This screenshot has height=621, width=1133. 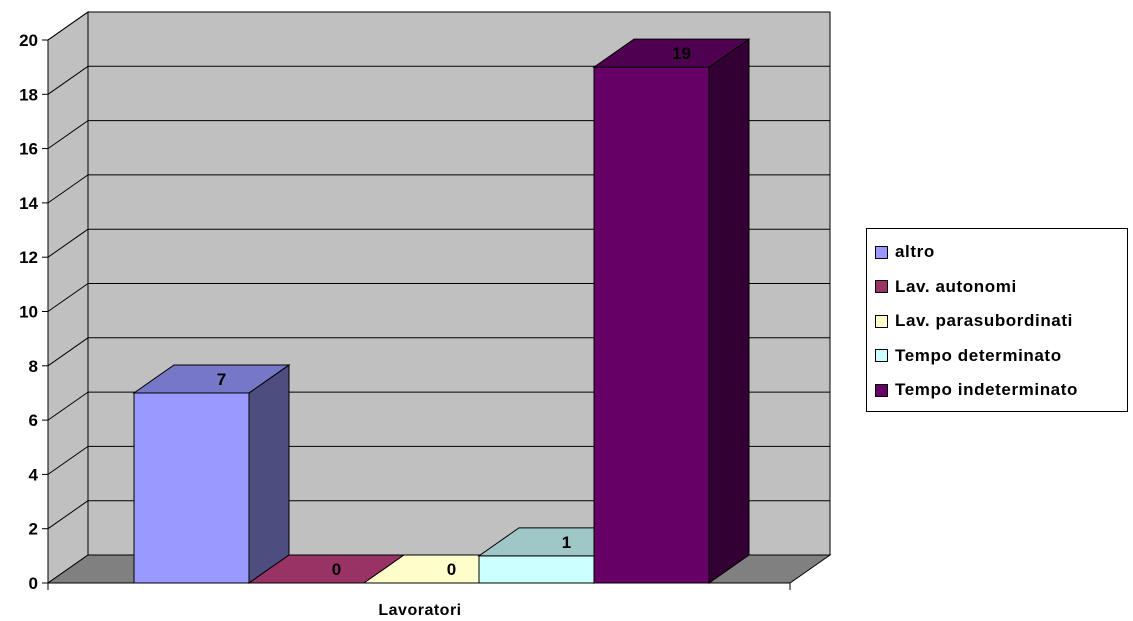 I want to click on legend-item: Lav. parasubordinati, so click(x=997, y=321).